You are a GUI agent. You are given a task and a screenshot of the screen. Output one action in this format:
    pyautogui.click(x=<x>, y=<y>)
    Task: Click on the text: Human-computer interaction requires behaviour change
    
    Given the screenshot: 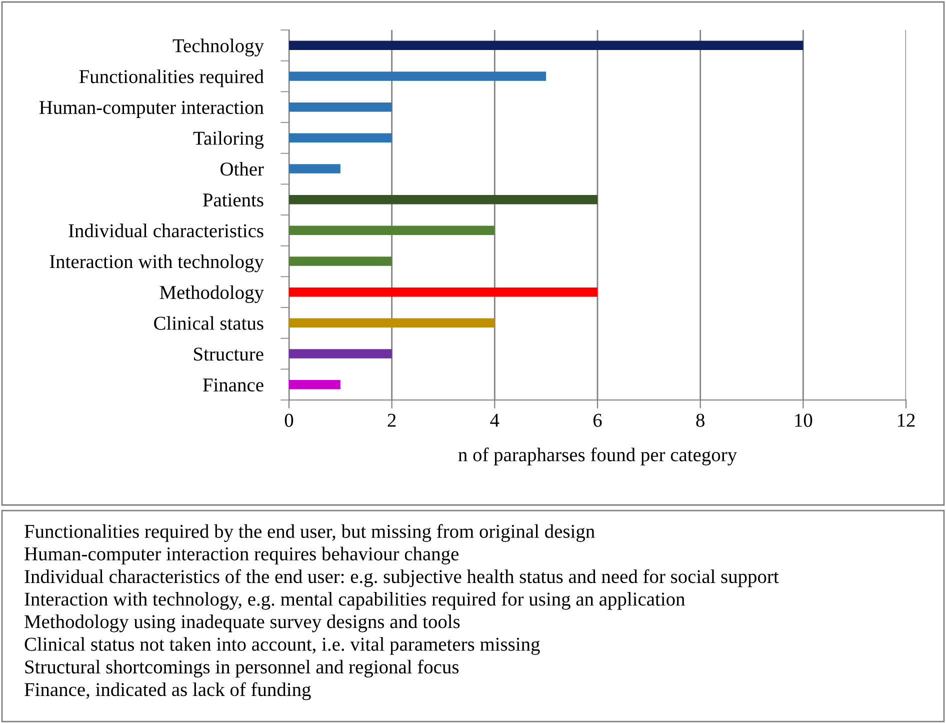 What is the action you would take?
    pyautogui.click(x=241, y=555)
    